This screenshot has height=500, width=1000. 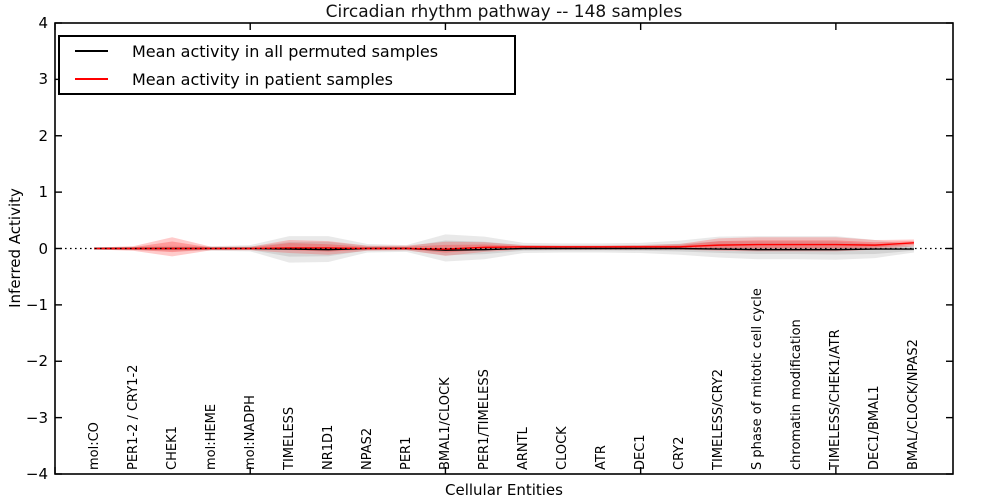 I want to click on y-tick-label: 2, so click(x=43, y=135).